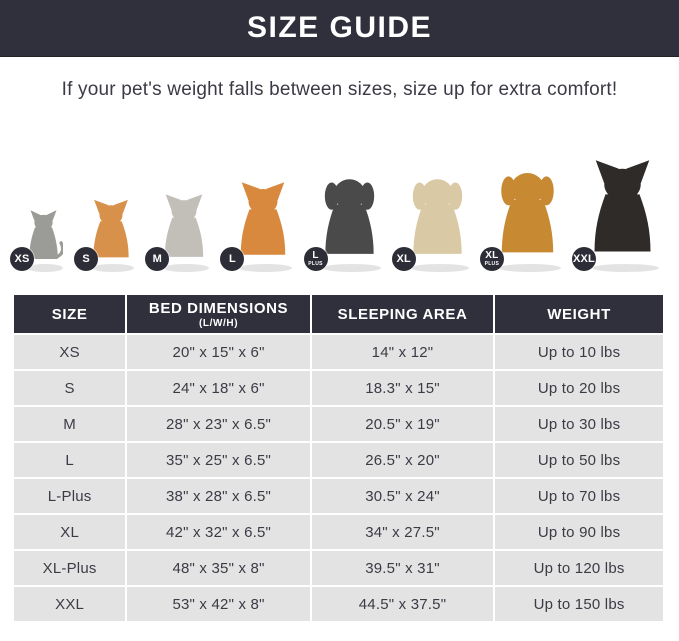 The height and width of the screenshot is (641, 679). What do you see at coordinates (70, 388) in the screenshot?
I see `cell-size: S` at bounding box center [70, 388].